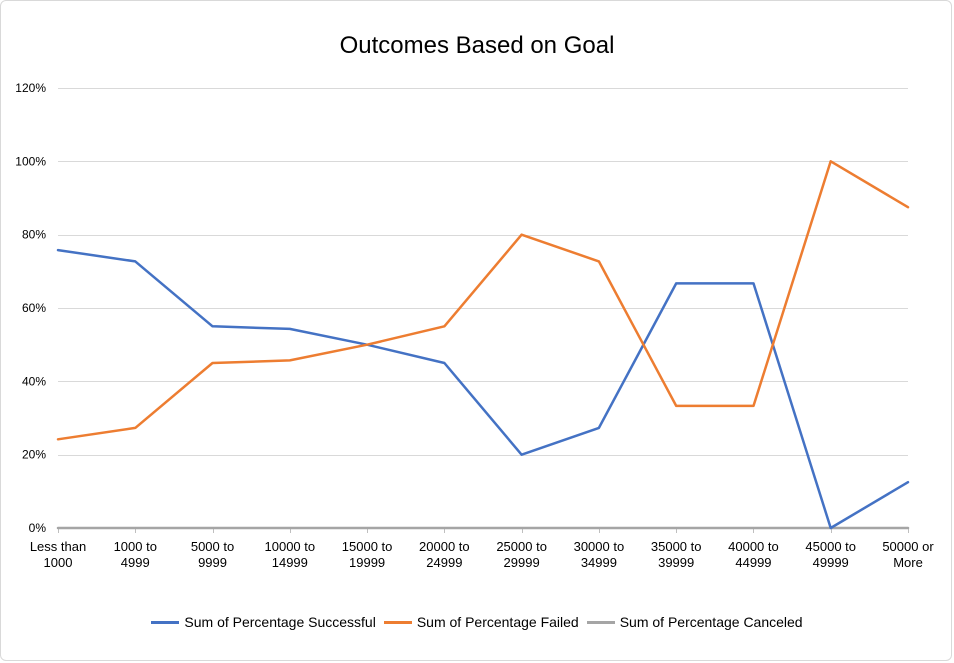 This screenshot has width=954, height=663. What do you see at coordinates (30, 161) in the screenshot?
I see `y-tick-label: 100%` at bounding box center [30, 161].